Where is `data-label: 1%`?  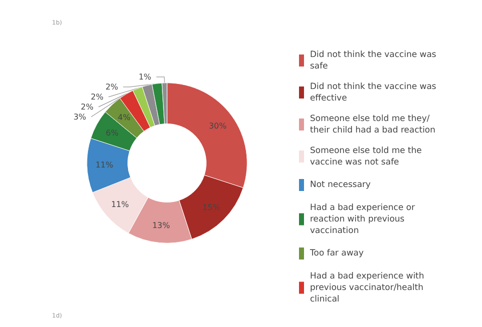 data-label: 1% is located at coordinates (145, 77).